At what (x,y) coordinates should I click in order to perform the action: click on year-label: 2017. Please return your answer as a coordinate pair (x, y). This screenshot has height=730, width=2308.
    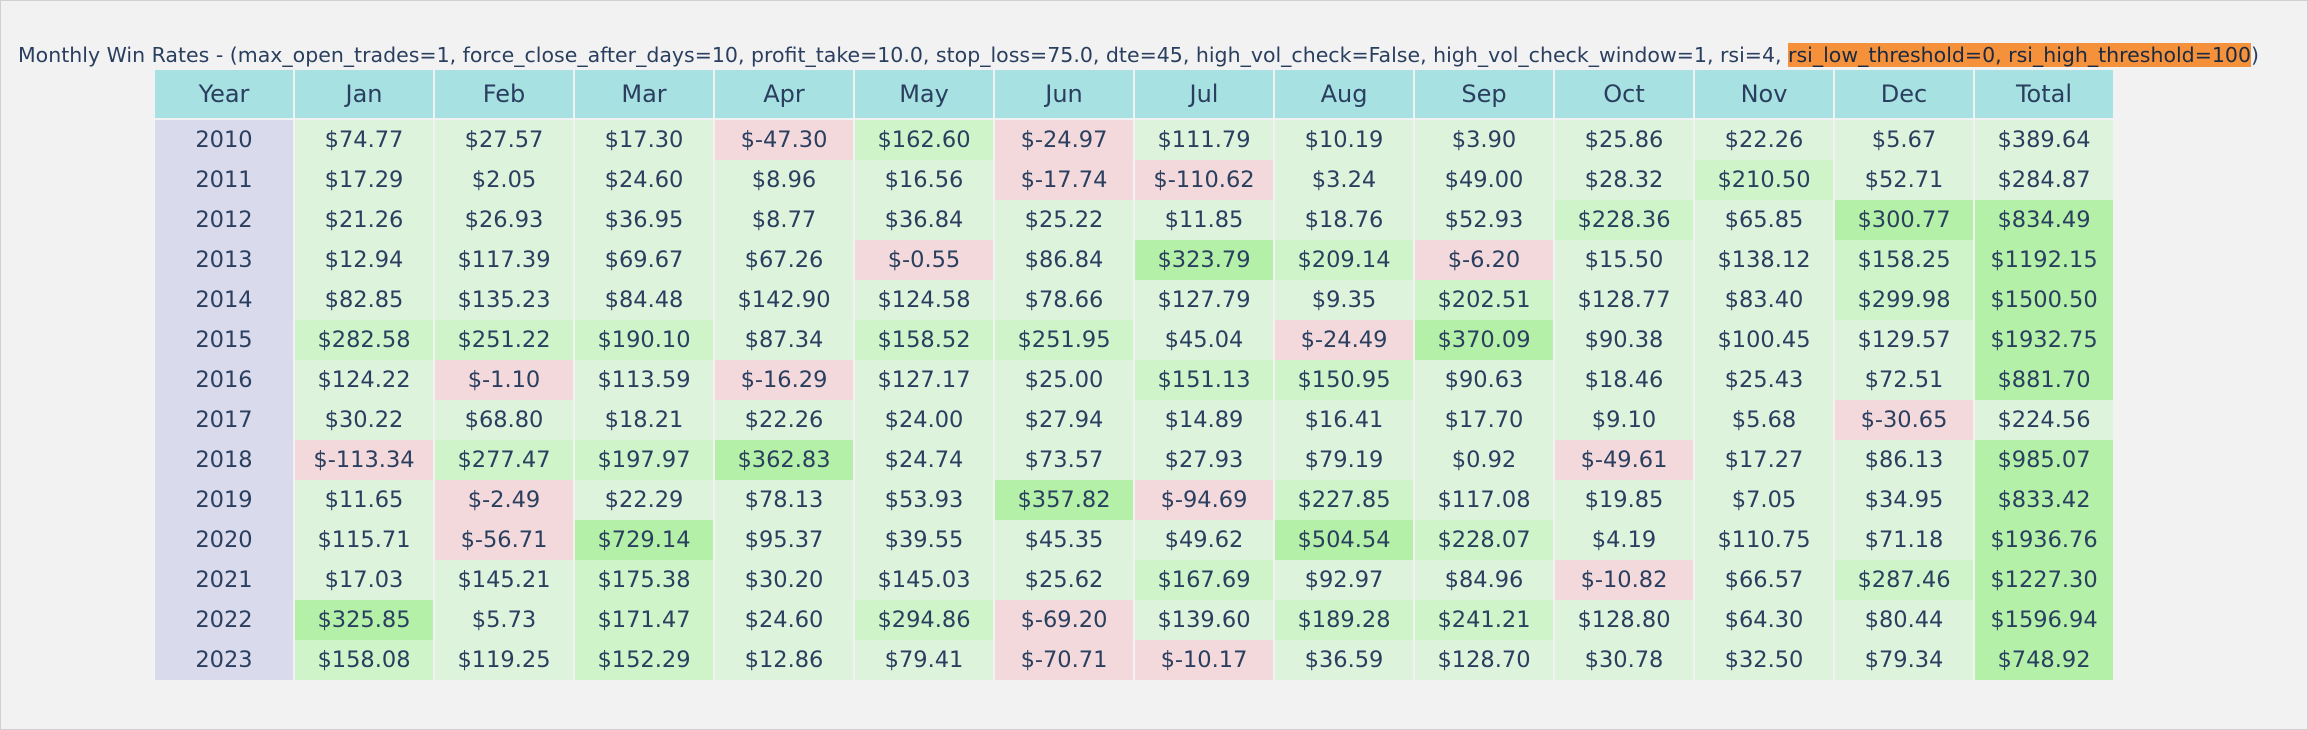
    Looking at the image, I should click on (225, 420).